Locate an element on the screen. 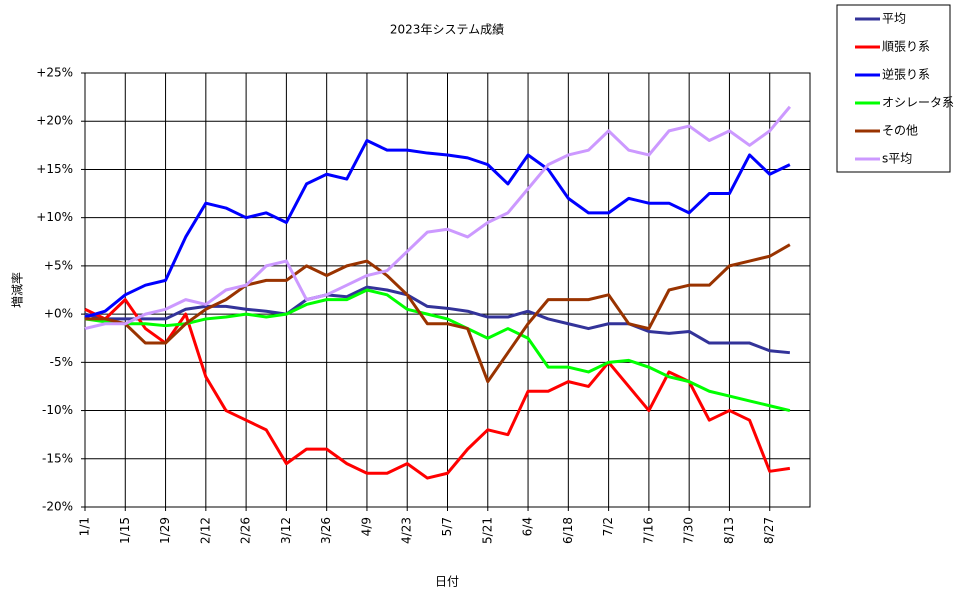 The height and width of the screenshot is (599, 976). y-tick-label: +20% is located at coordinates (54, 121).